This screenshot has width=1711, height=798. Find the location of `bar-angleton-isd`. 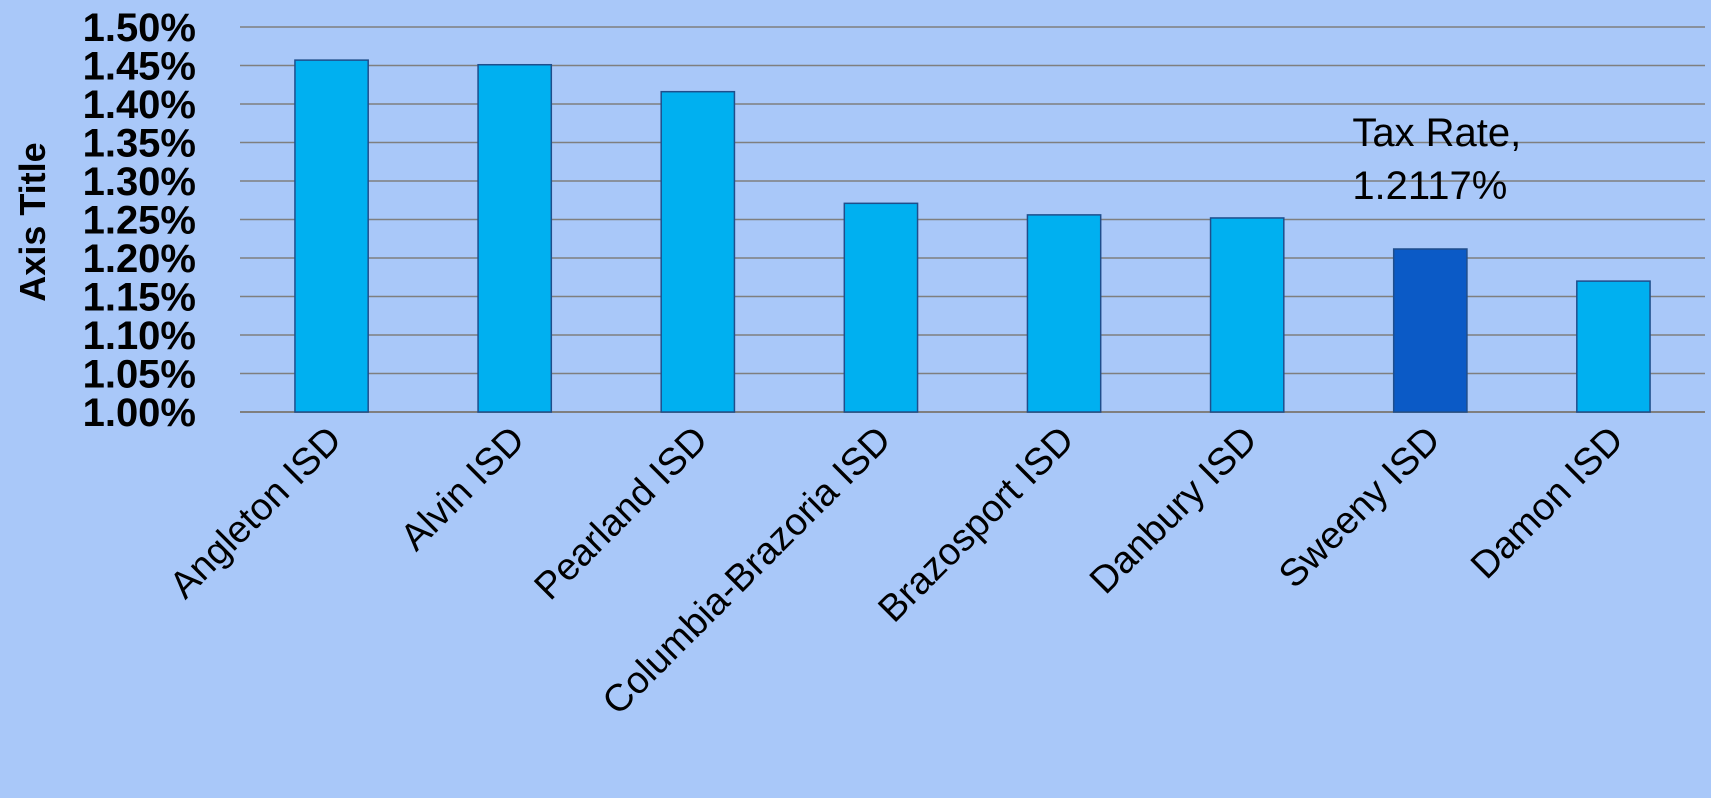

bar-angleton-isd is located at coordinates (331, 236).